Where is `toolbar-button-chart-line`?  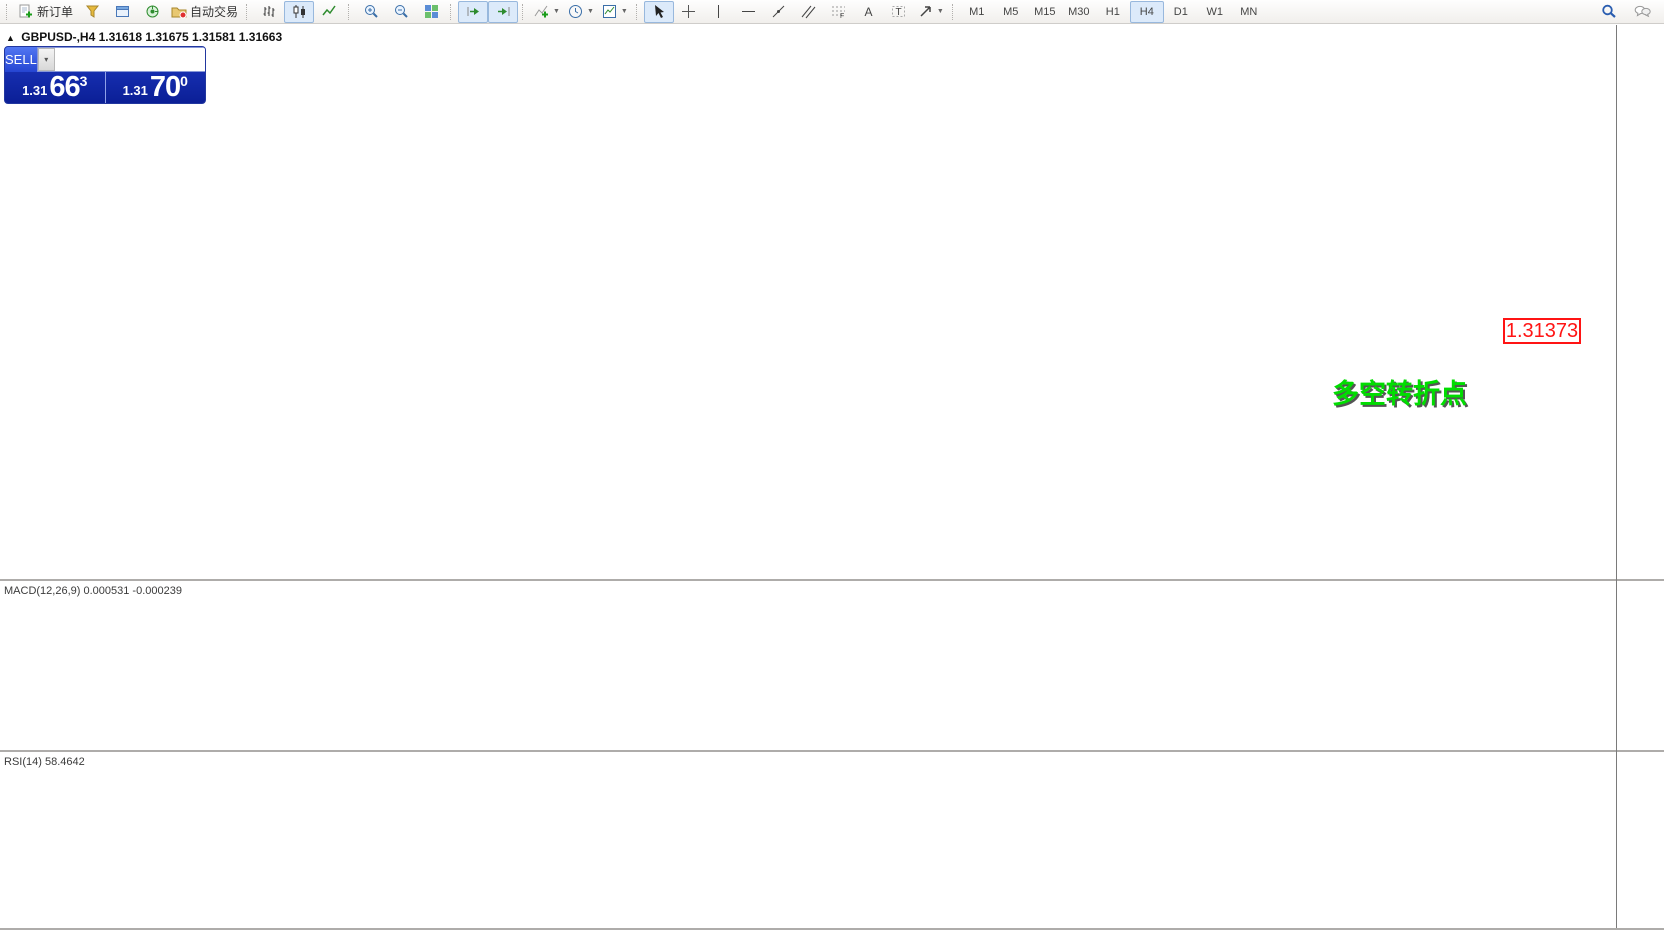 toolbar-button-chart-line is located at coordinates (329, 12).